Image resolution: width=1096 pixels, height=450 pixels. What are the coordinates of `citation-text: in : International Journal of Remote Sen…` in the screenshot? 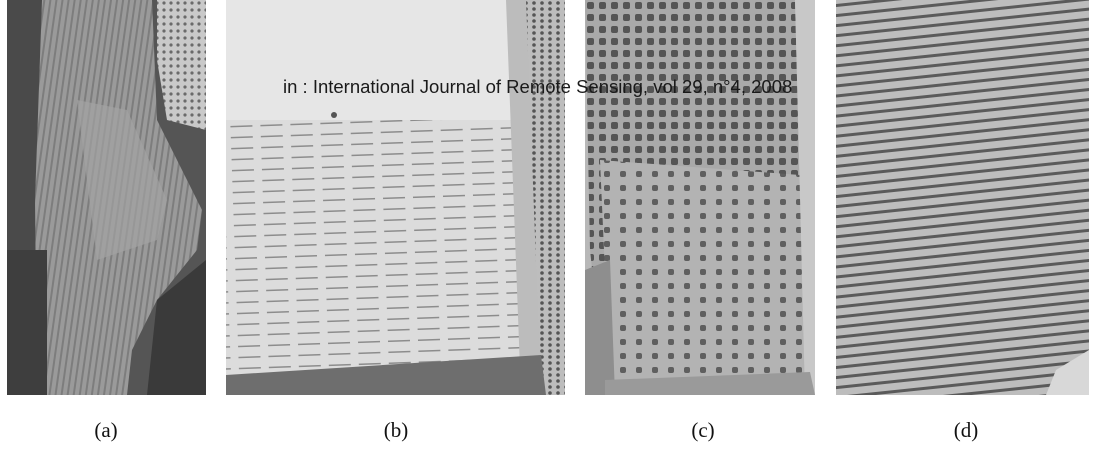 It's located at (538, 86).